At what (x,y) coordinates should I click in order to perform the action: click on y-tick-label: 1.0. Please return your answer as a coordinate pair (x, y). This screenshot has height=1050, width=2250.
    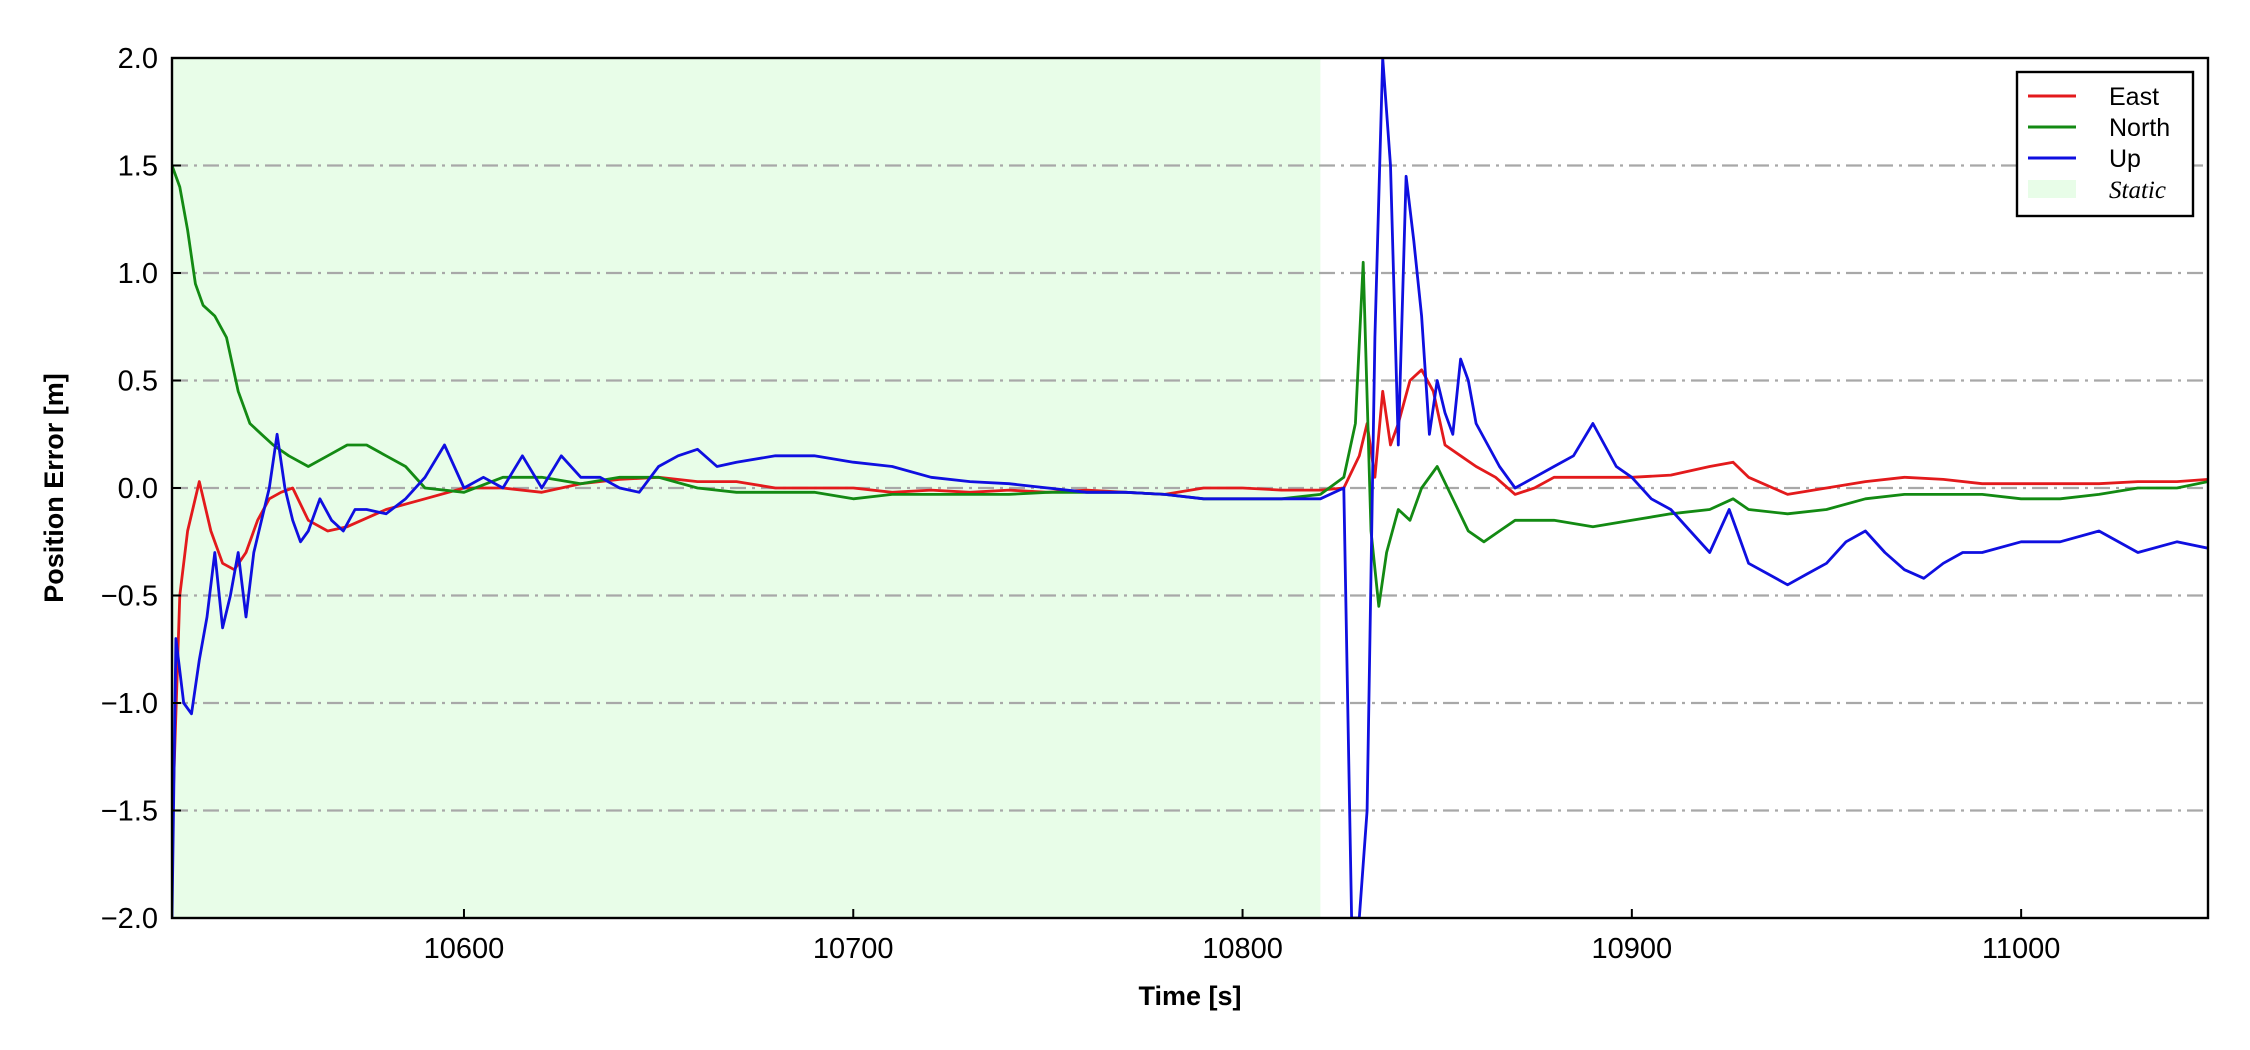
    Looking at the image, I should click on (138, 274).